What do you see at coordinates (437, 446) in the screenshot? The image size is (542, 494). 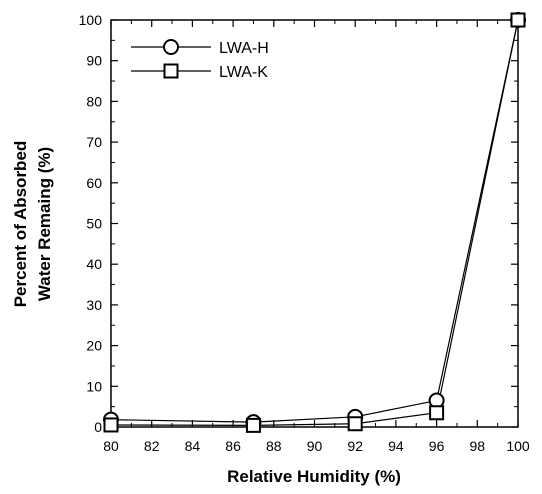 I see `x-tick-label: 96` at bounding box center [437, 446].